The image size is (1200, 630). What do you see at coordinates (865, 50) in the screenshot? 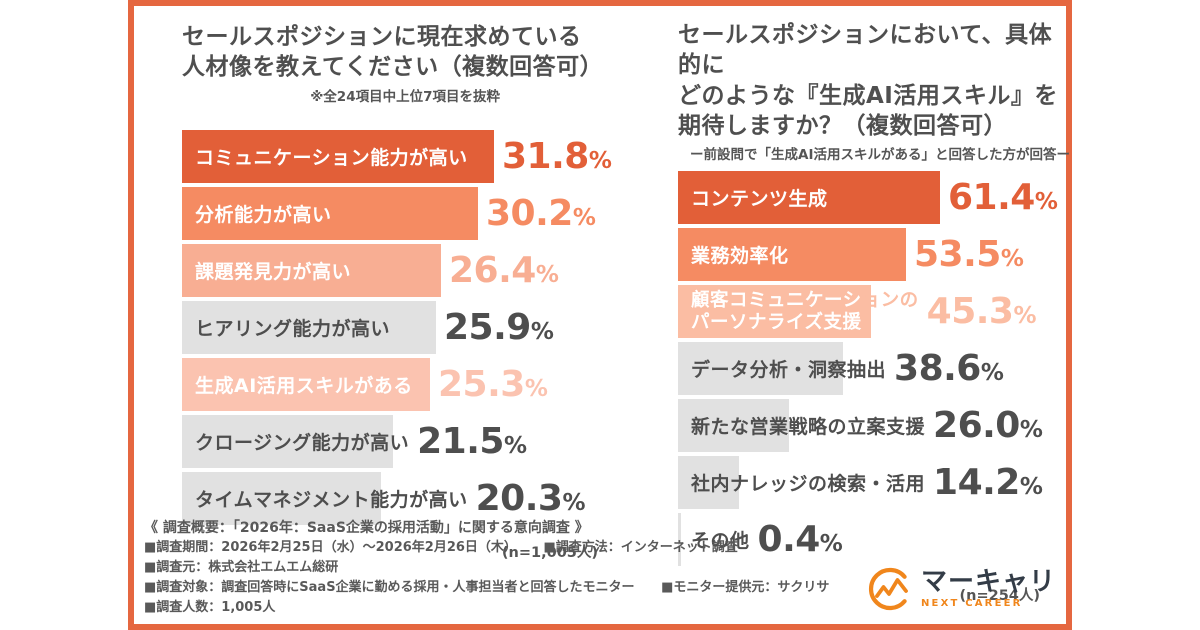
I see `right-chart-title-line1: セールスポジションにおいて、具体的に` at bounding box center [865, 50].